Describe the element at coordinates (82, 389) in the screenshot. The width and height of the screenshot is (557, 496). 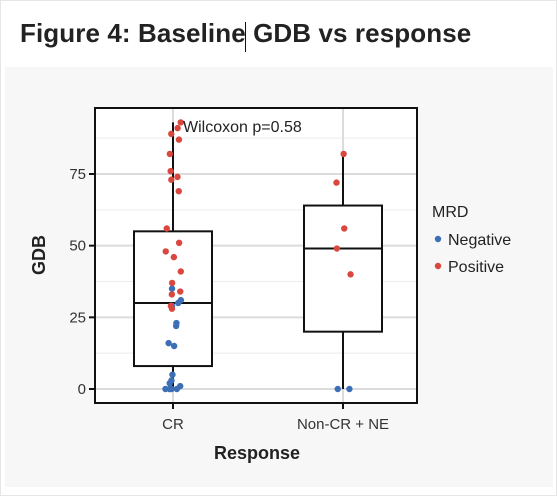
I see `y-tick-label: 0` at that location.